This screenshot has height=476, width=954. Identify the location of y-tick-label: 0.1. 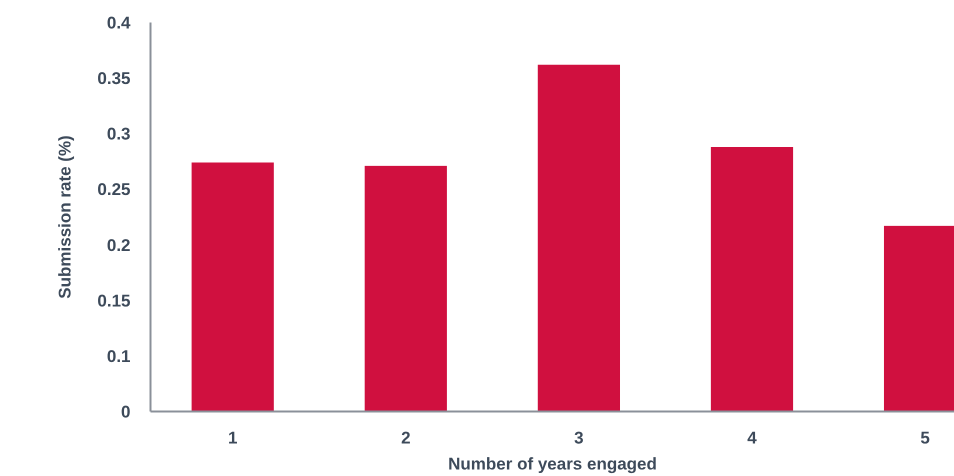
(118, 356).